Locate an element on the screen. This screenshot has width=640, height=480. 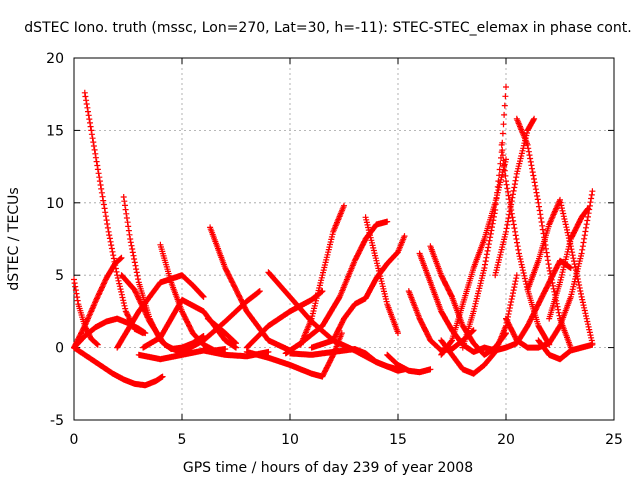
x-tick-label: 20 is located at coordinates (506, 440).